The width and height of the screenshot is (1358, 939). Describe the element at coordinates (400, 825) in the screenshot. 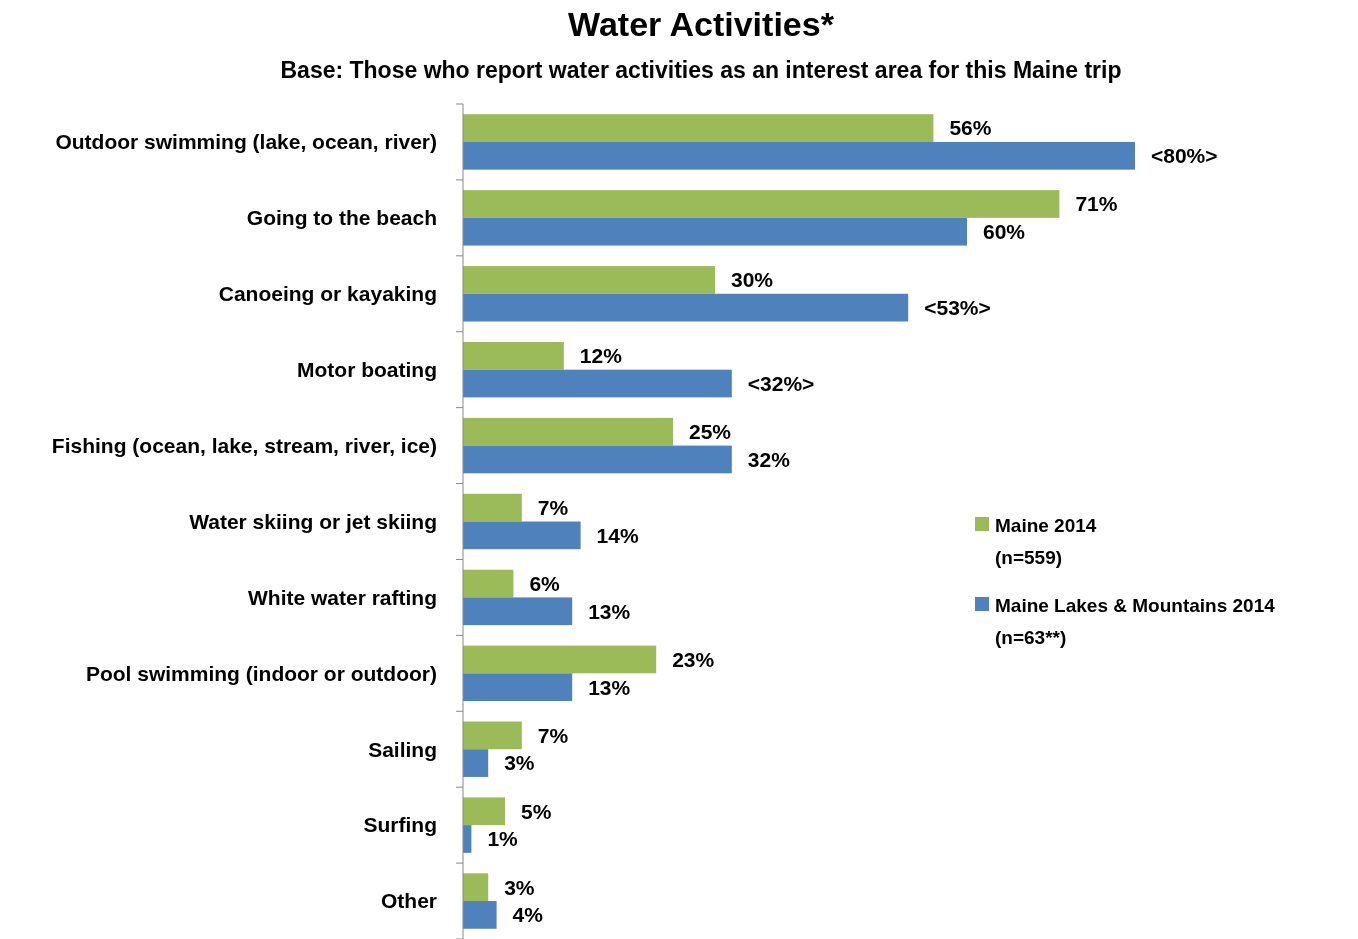

I see `y-tick-label: Surfing` at that location.